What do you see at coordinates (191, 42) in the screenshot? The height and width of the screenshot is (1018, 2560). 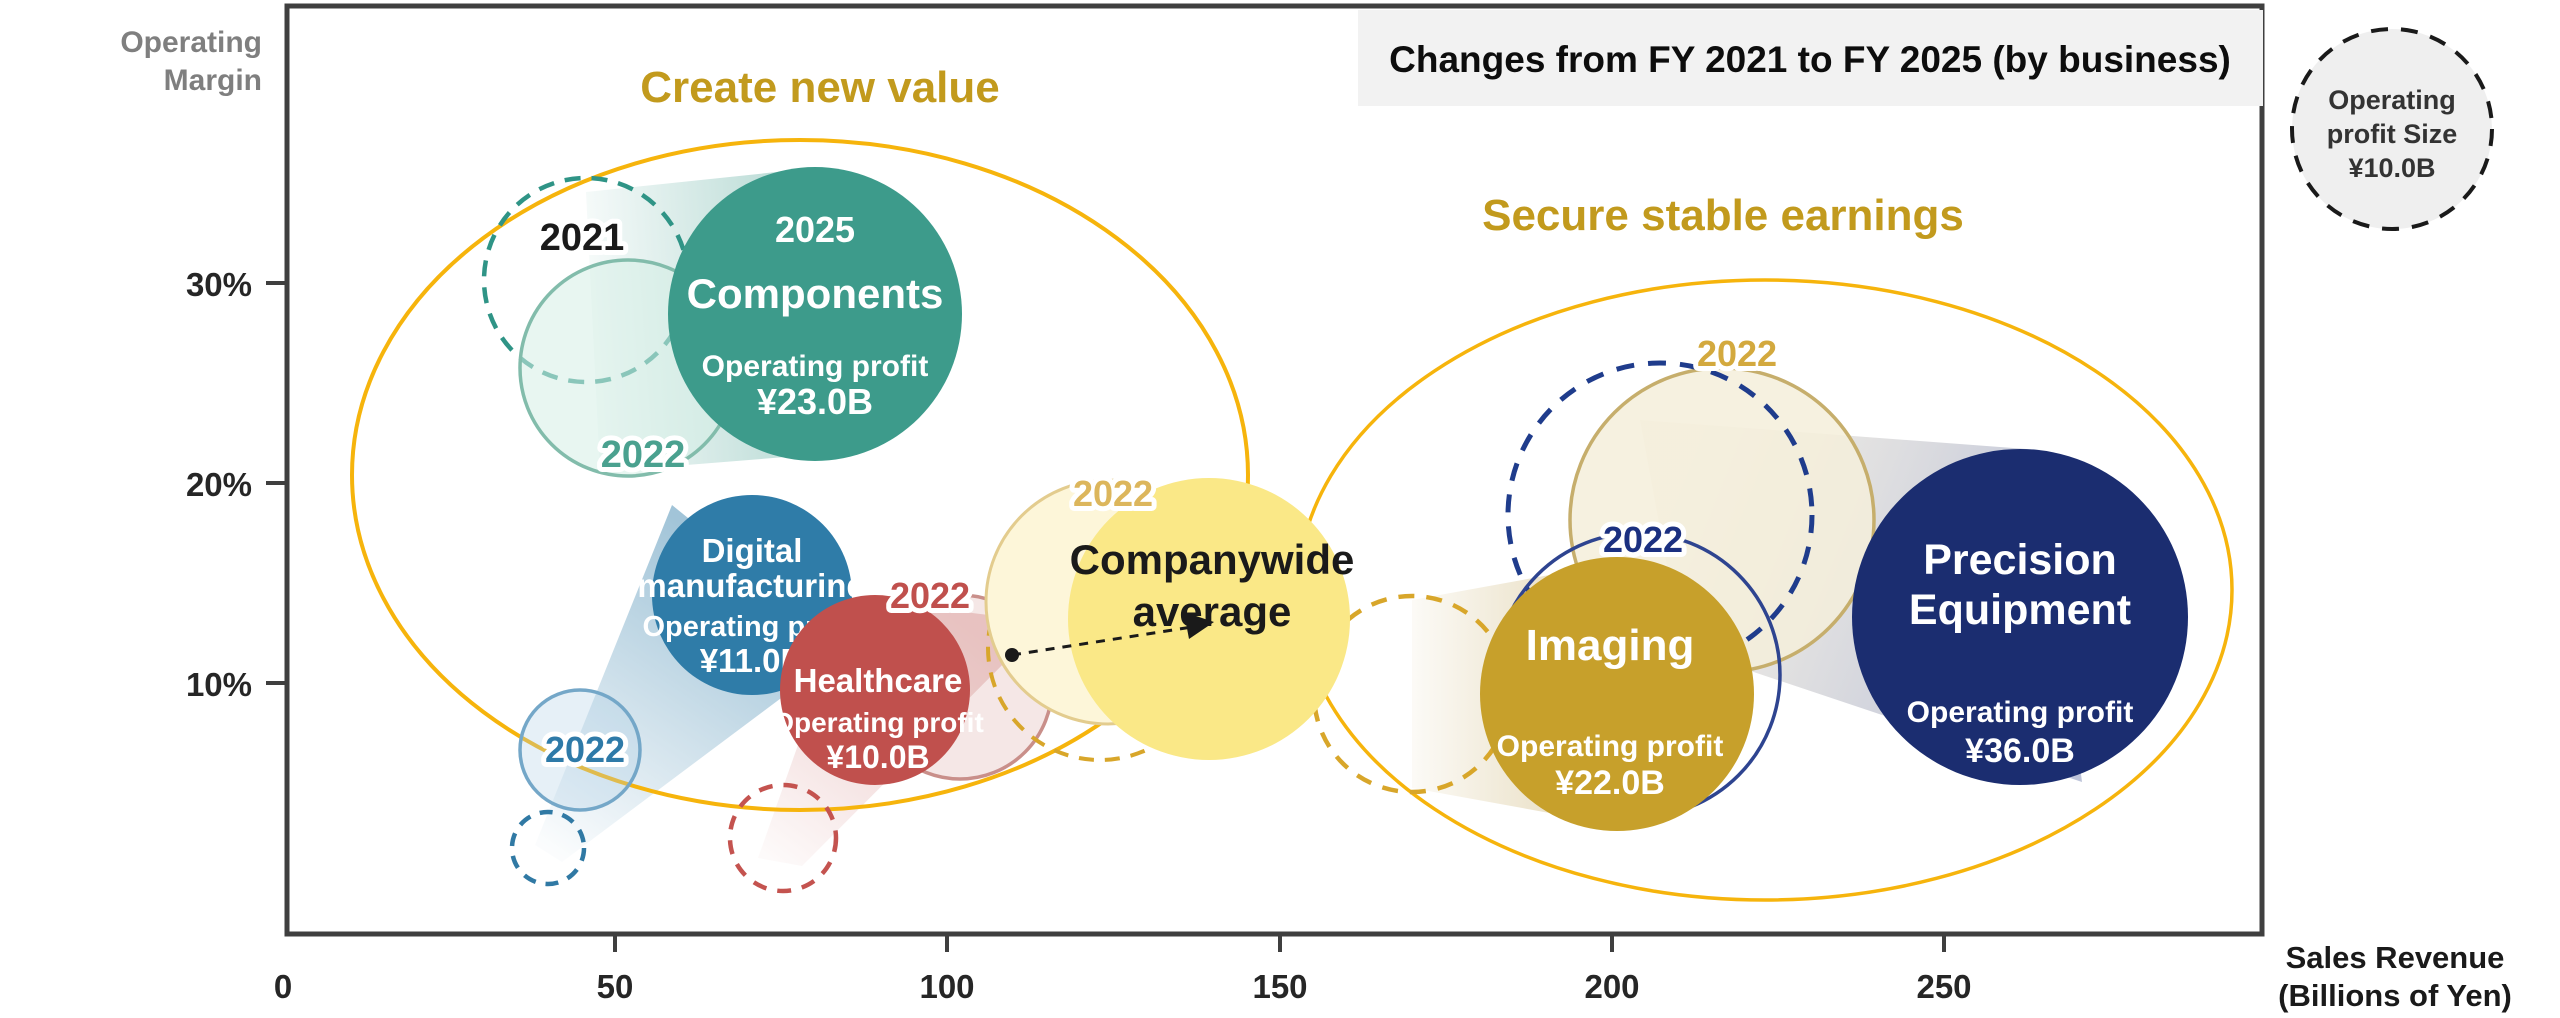 I see `y-axis-title-line1: Operating` at bounding box center [191, 42].